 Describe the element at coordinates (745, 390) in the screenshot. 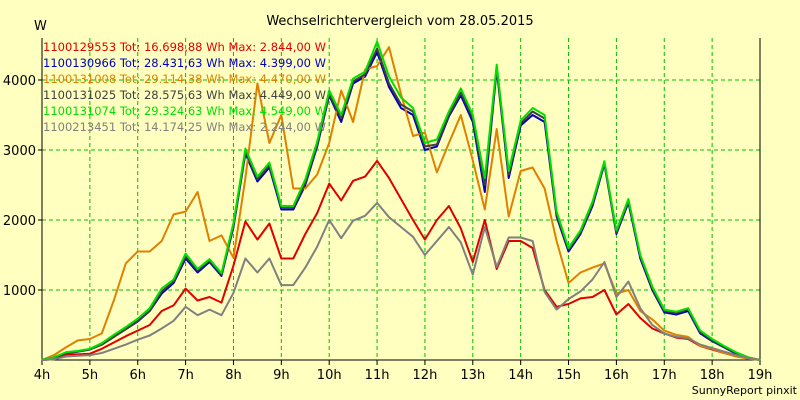

I see `footer-credit: SunnyReport pinxit` at that location.